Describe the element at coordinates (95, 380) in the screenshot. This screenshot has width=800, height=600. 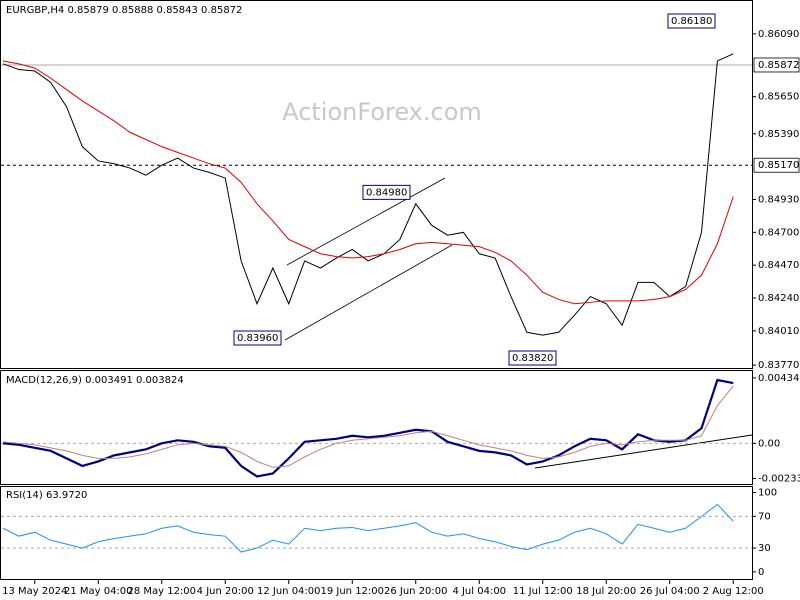
I see `macd-title: MACD(12,26,9) 0.003491 0.003824` at that location.